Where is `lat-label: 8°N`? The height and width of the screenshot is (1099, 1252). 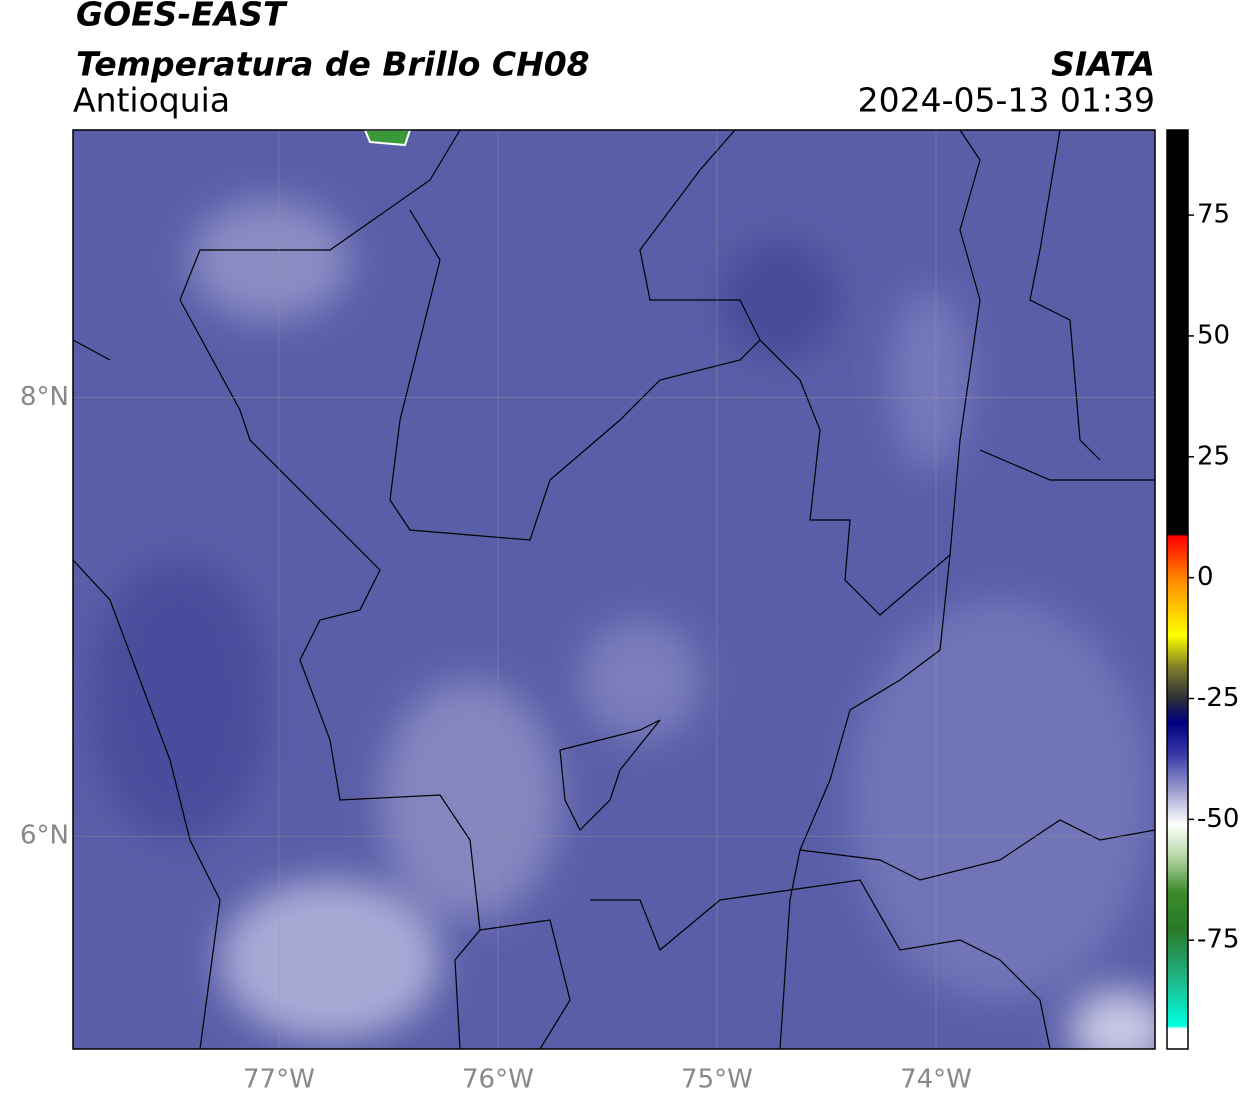 lat-label: 8°N is located at coordinates (44, 397).